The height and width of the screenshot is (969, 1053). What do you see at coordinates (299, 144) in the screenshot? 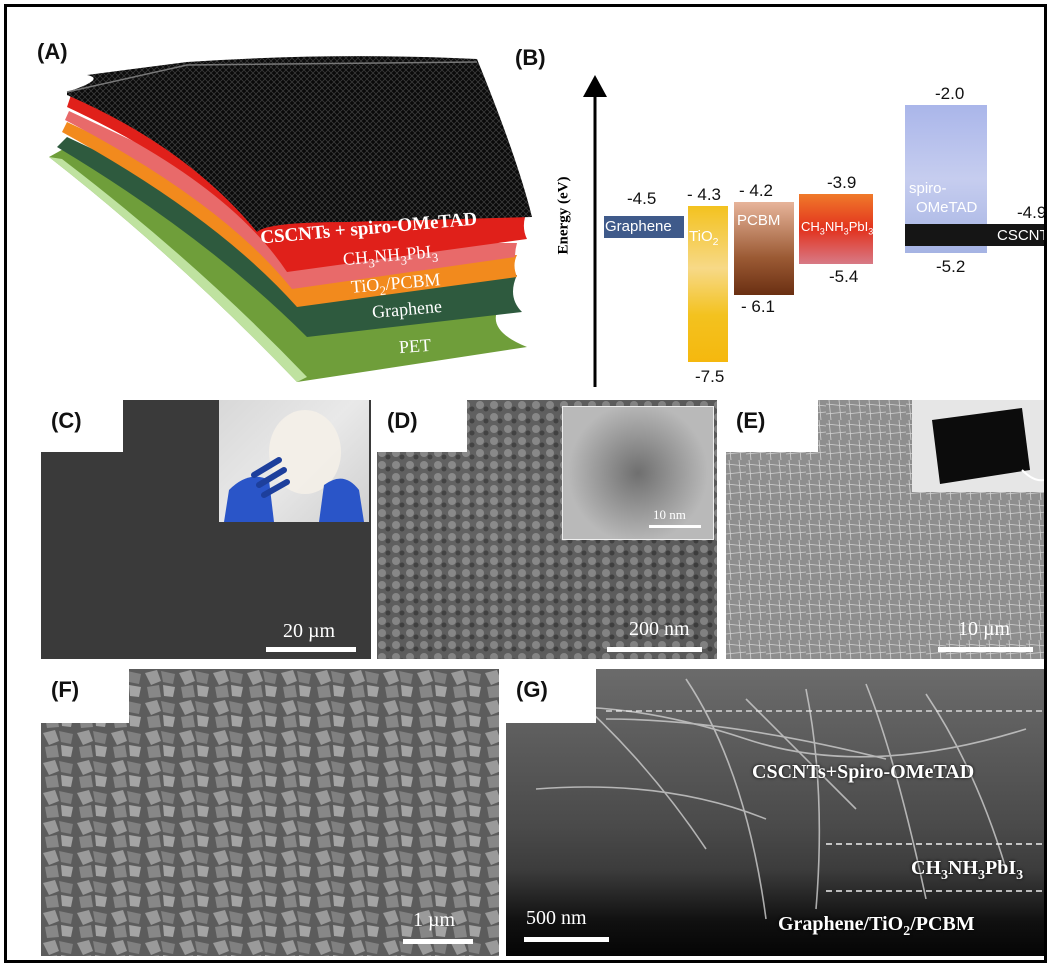
I see `cscnt-layer` at bounding box center [299, 144].